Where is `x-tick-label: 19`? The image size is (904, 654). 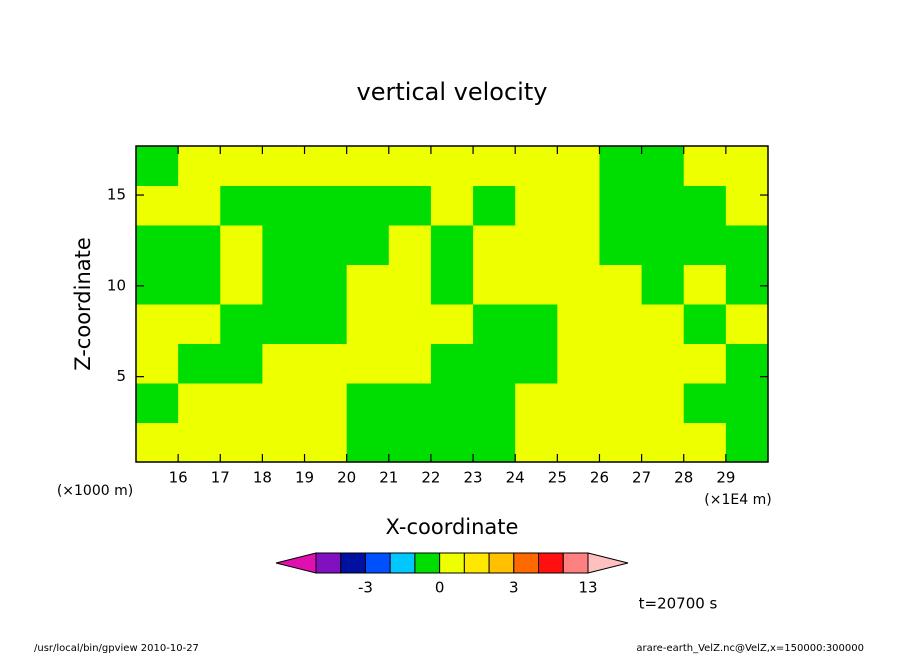
x-tick-label: 19 is located at coordinates (304, 478).